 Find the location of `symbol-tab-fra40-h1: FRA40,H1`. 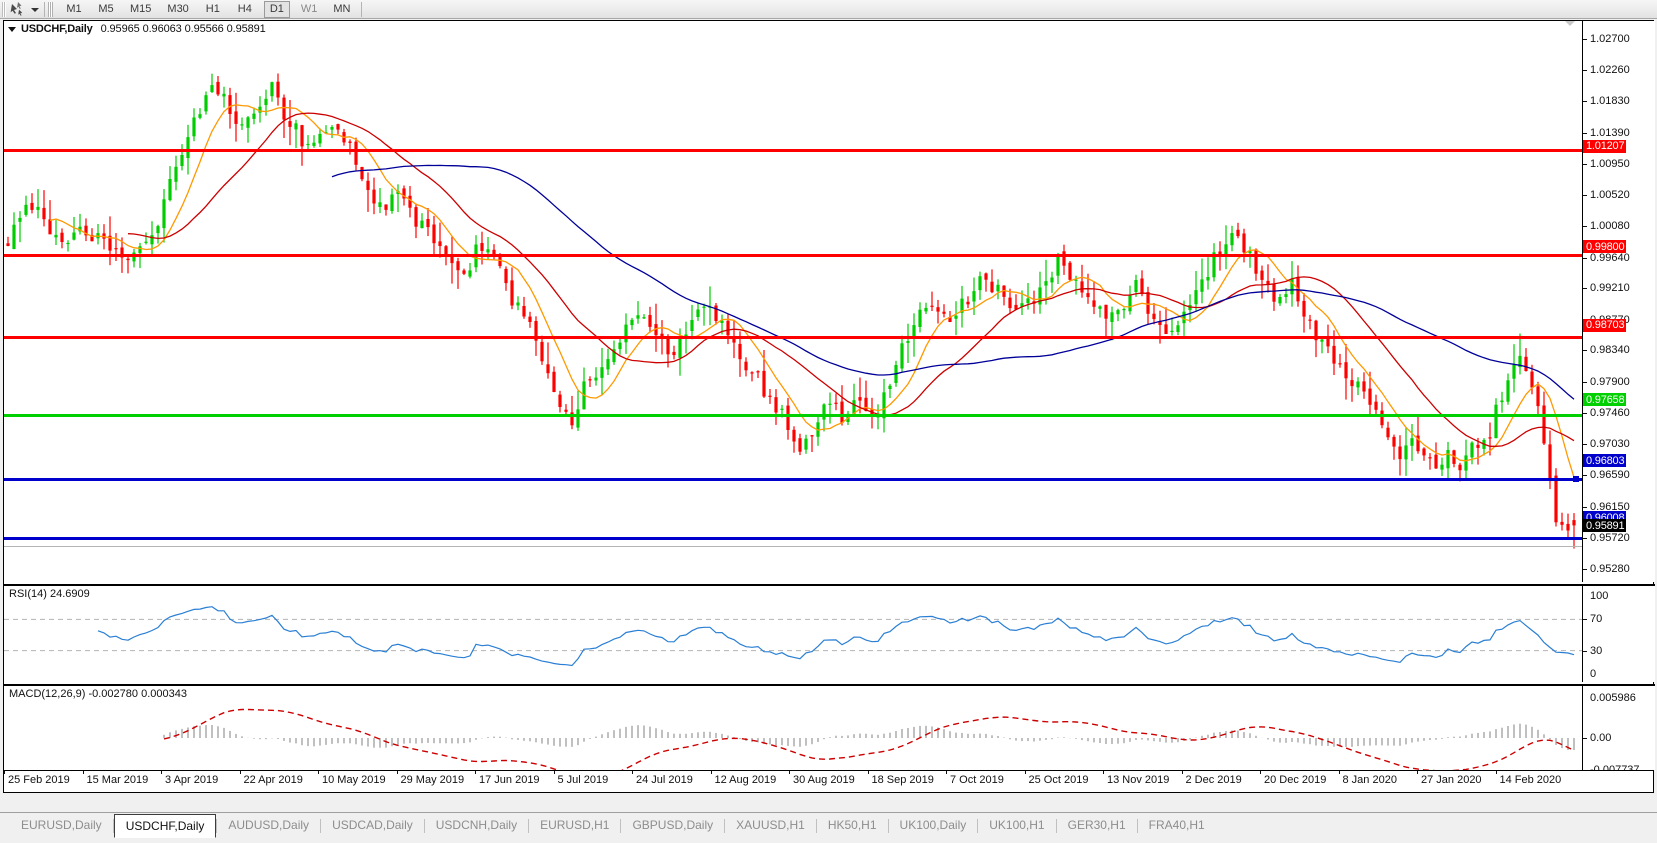

symbol-tab-fra40-h1: FRA40,H1 is located at coordinates (1176, 825).